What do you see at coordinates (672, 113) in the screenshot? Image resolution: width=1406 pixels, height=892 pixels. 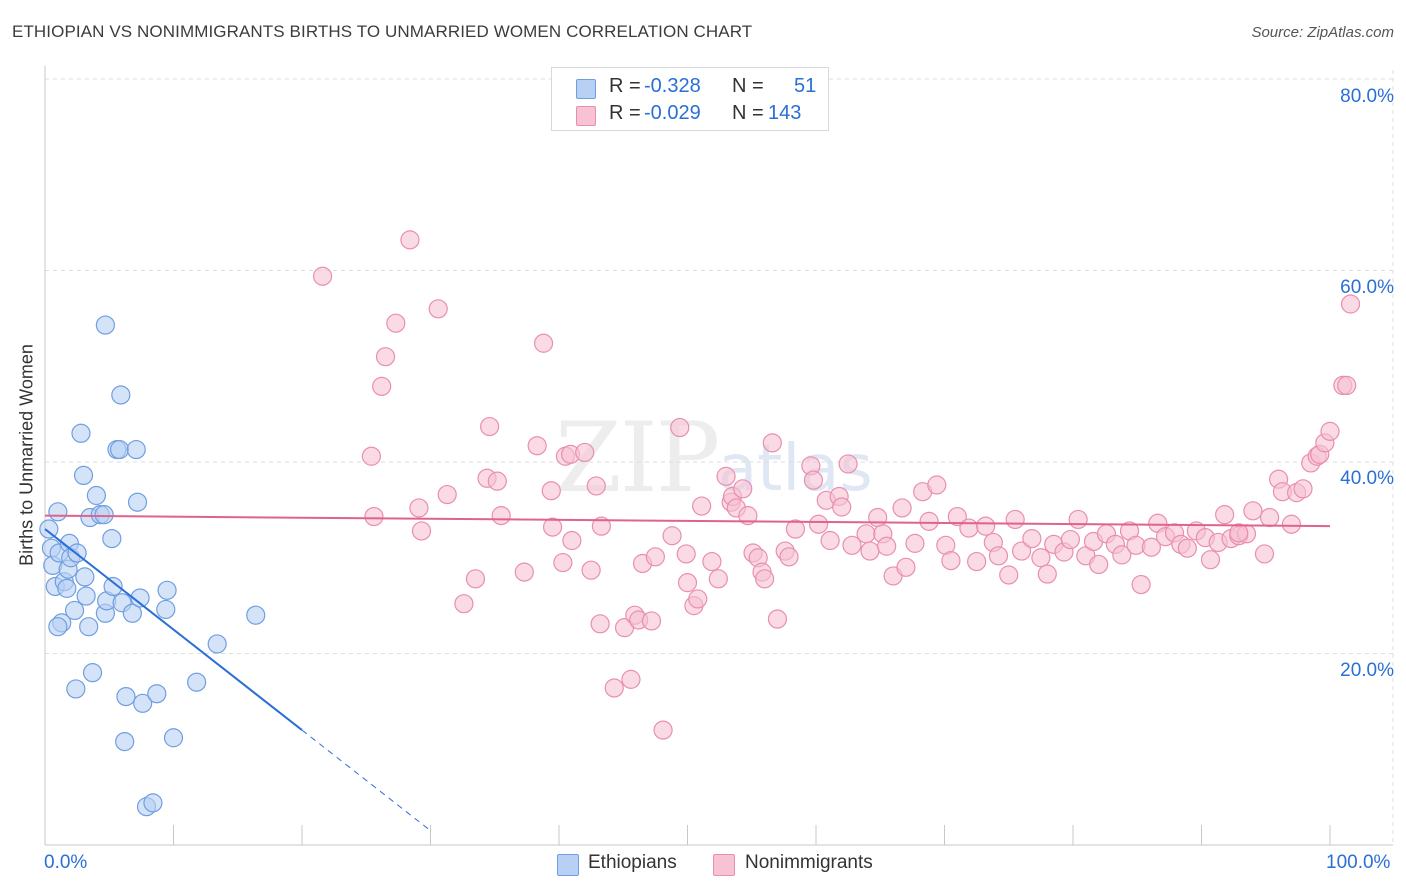 I see `legend-r-value: -0.029` at bounding box center [672, 113].